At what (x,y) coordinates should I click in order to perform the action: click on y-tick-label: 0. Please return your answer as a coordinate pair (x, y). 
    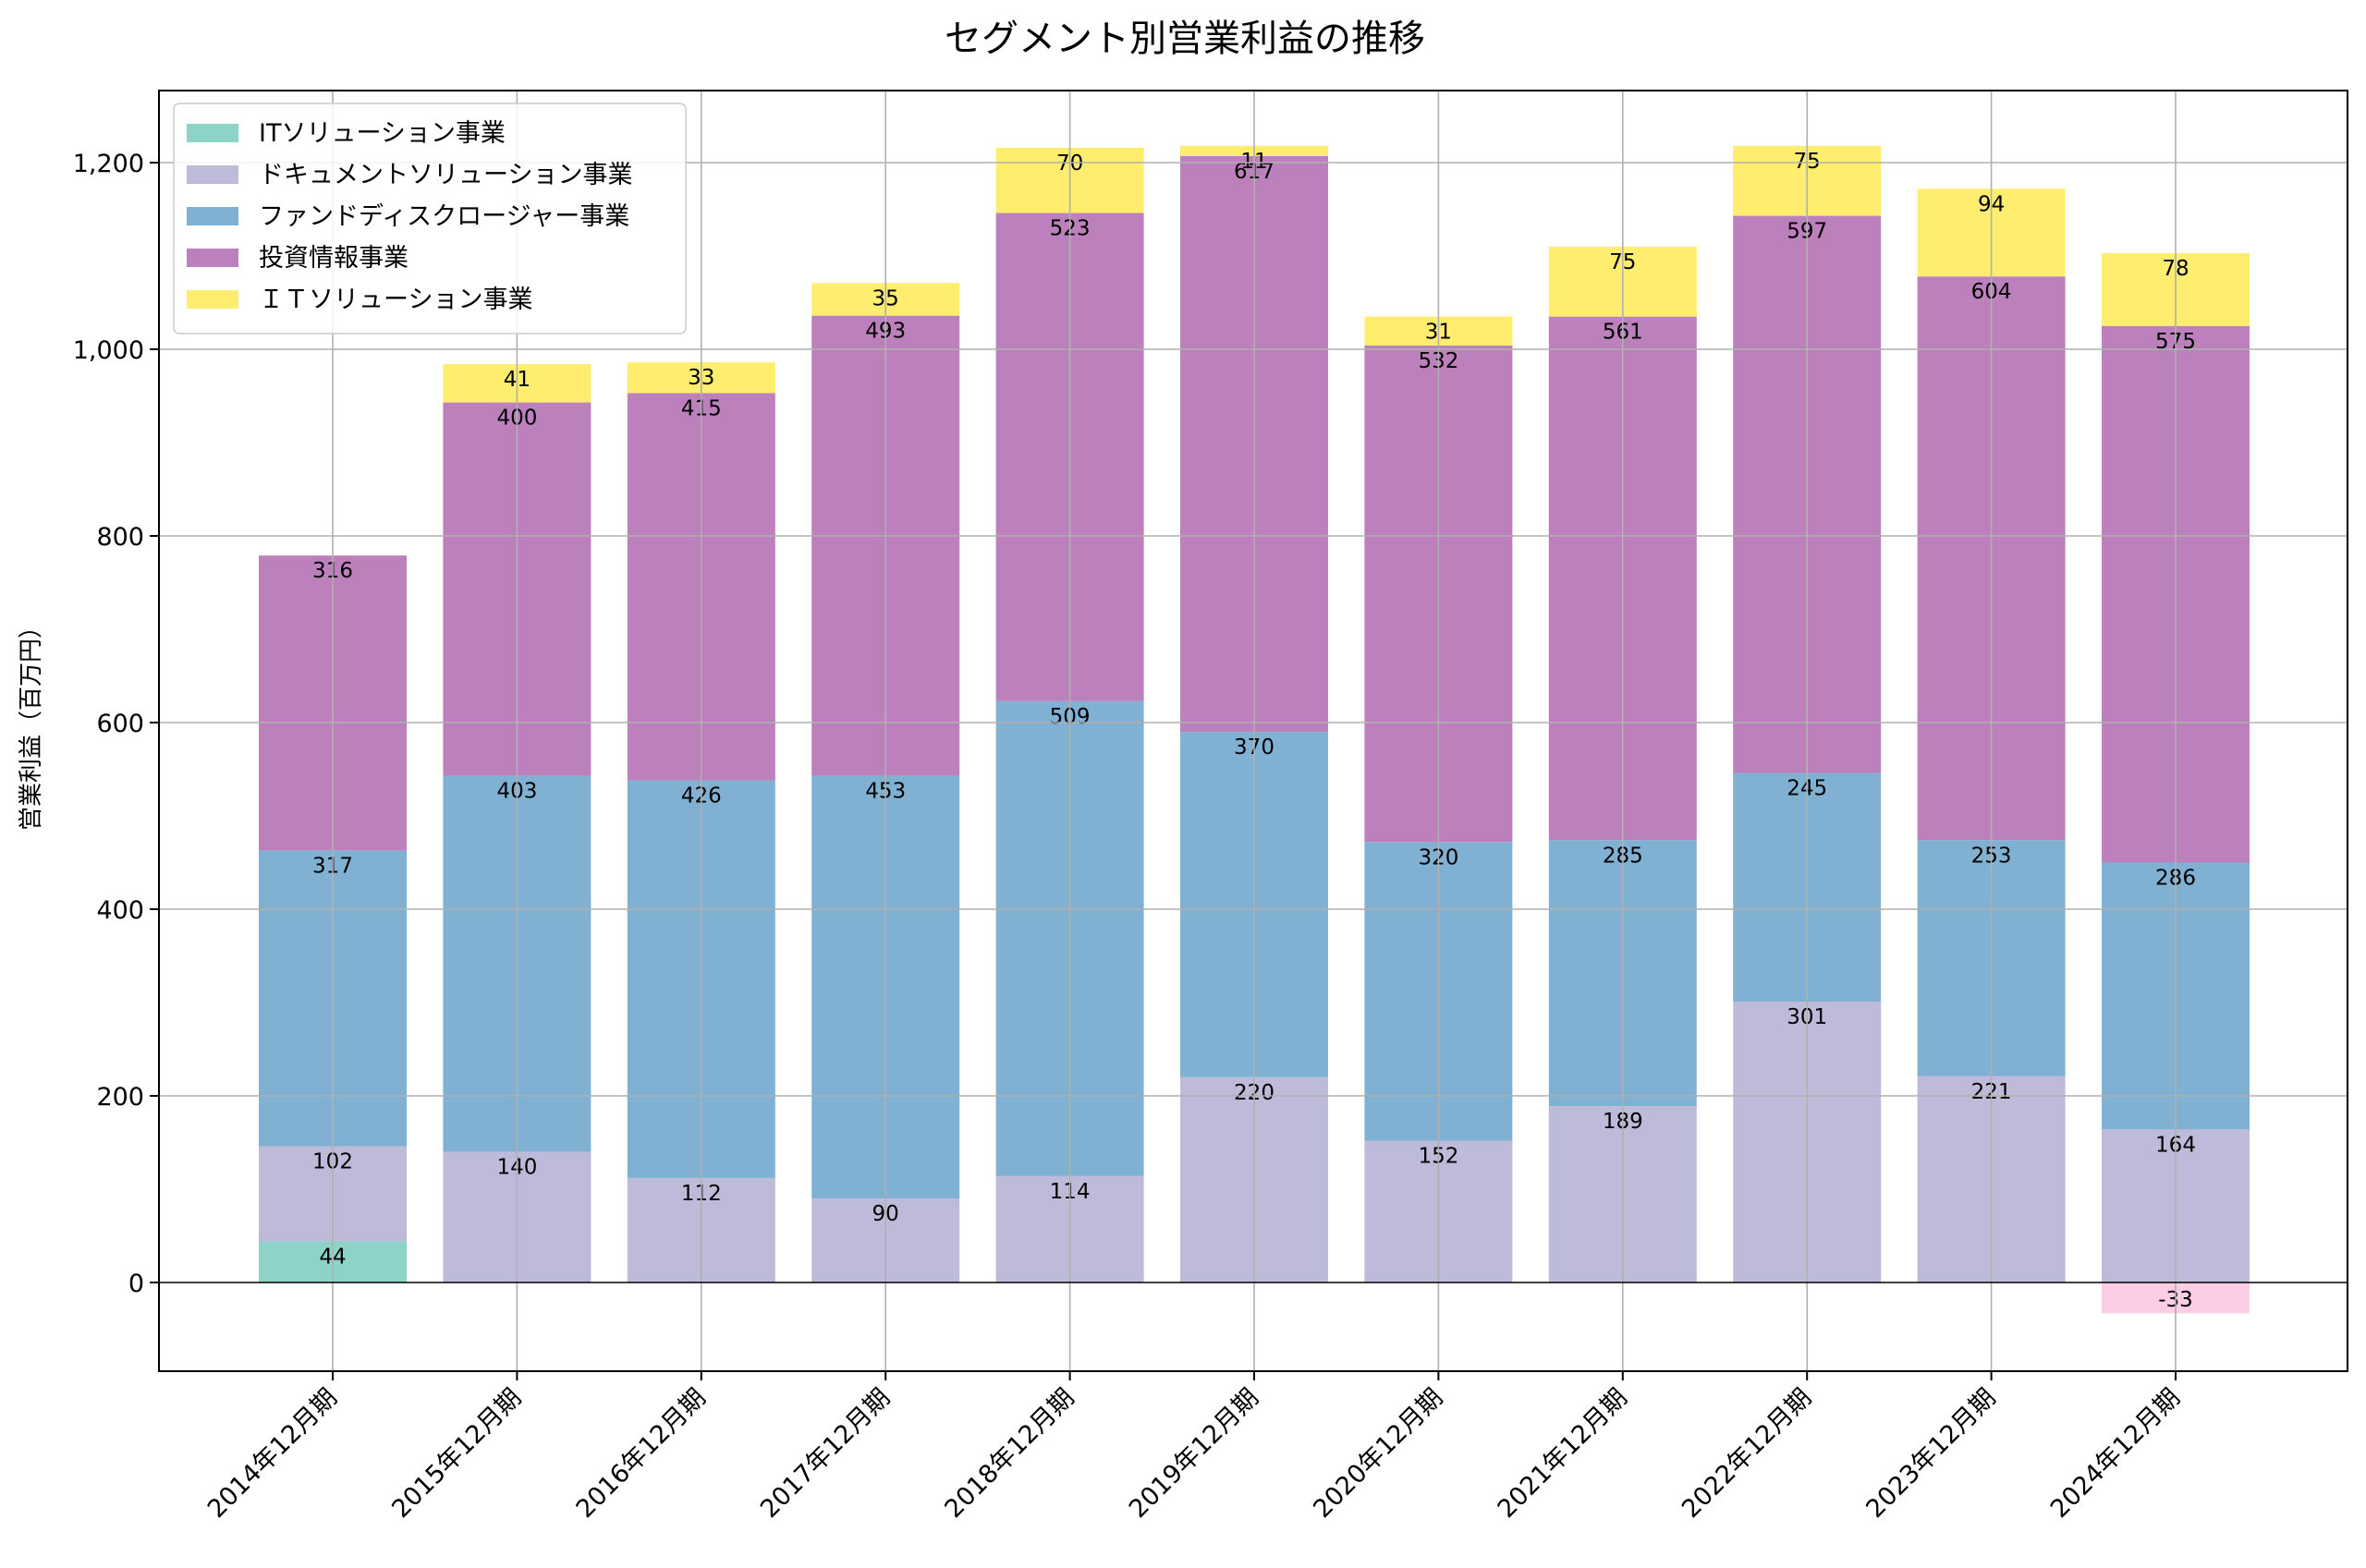
    Looking at the image, I should click on (136, 1284).